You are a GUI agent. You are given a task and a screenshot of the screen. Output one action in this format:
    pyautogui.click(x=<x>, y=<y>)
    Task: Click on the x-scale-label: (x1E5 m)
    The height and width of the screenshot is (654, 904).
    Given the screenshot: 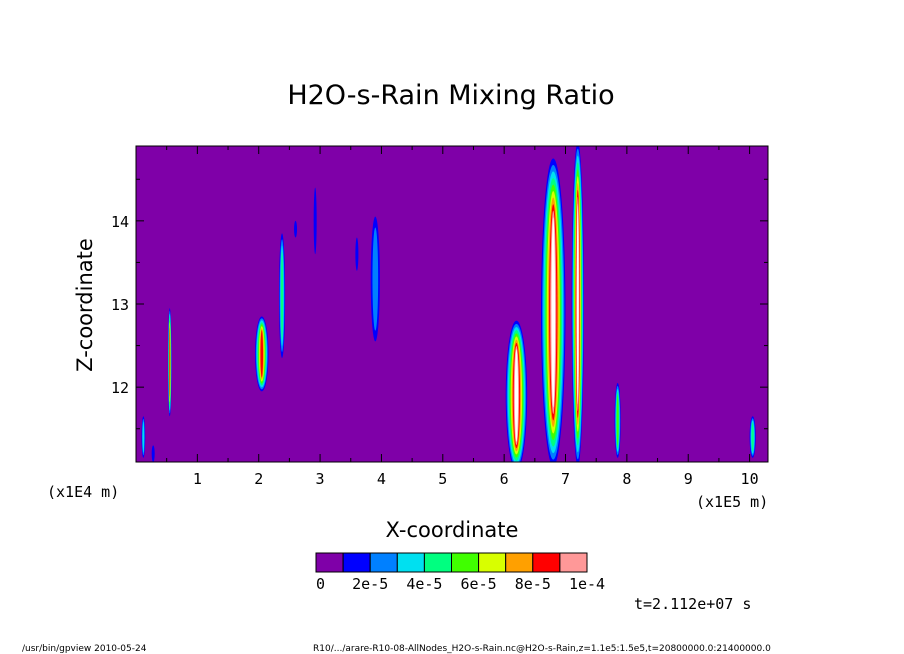 What is the action you would take?
    pyautogui.click(x=732, y=502)
    